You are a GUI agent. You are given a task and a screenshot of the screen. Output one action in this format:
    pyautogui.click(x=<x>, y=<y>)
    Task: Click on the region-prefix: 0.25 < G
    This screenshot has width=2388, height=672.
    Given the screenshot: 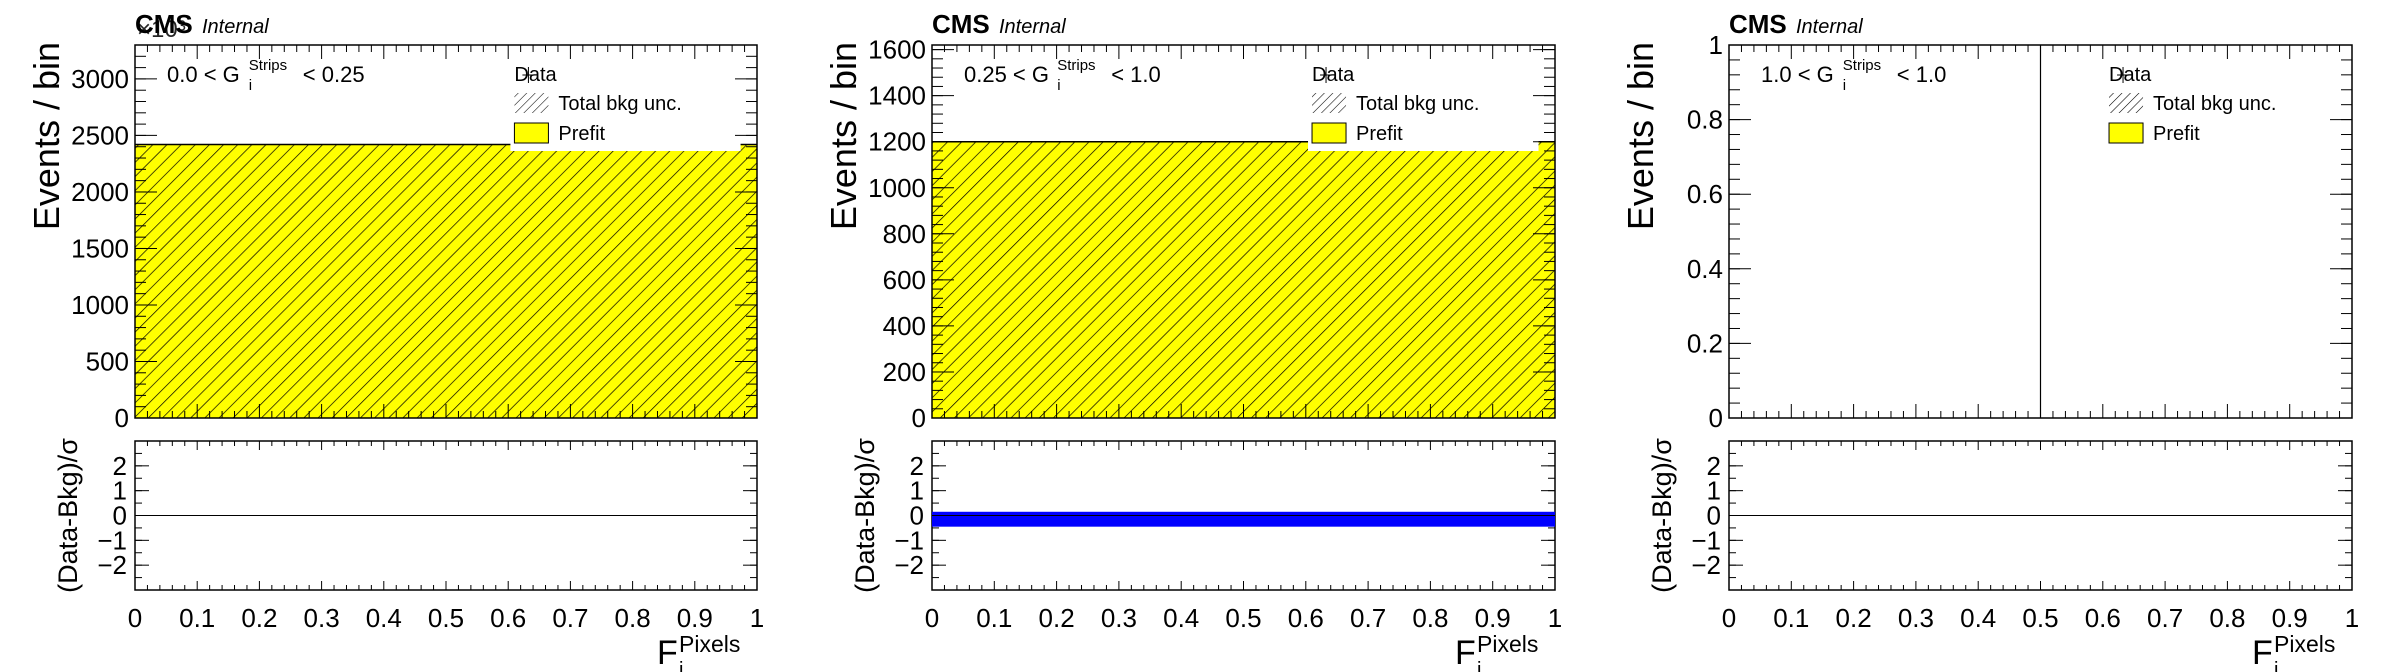 What is the action you would take?
    pyautogui.click(x=1006, y=74)
    